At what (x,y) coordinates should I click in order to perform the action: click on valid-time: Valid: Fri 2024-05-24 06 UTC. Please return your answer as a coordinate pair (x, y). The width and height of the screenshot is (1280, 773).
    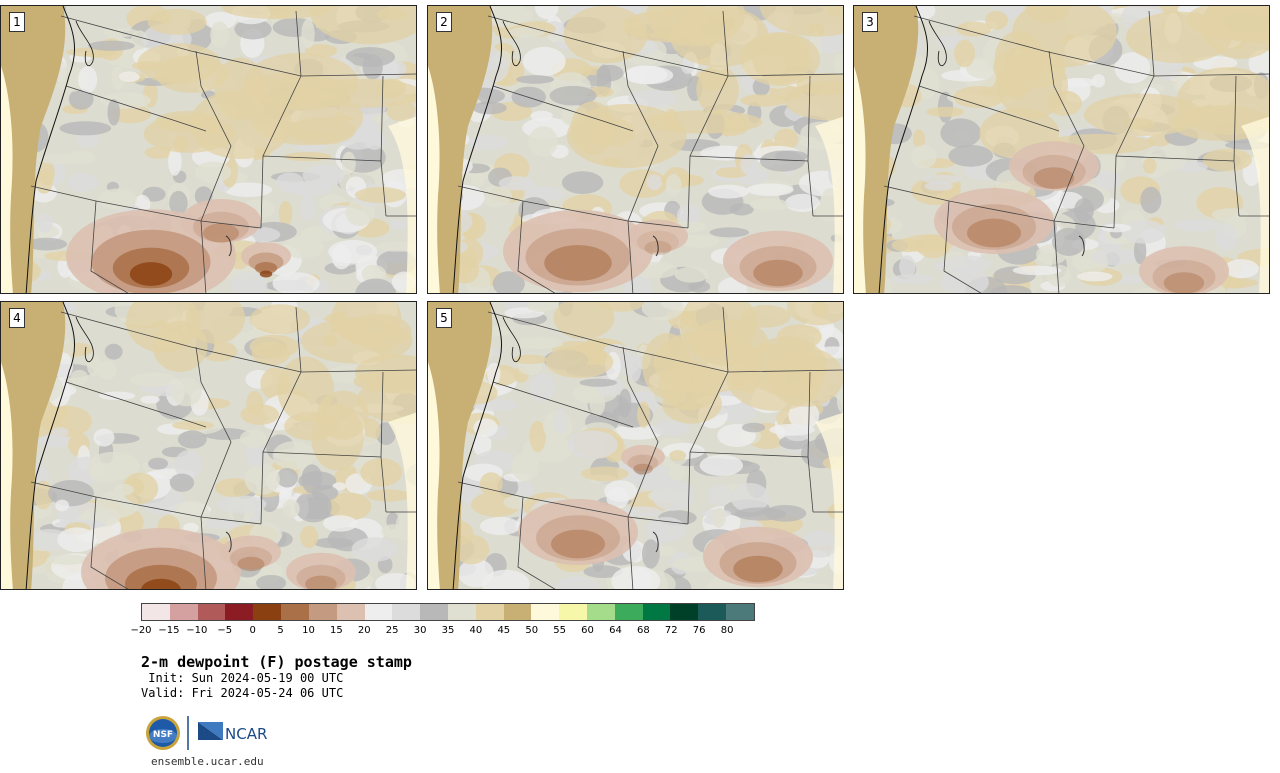
    Looking at the image, I should click on (242, 693).